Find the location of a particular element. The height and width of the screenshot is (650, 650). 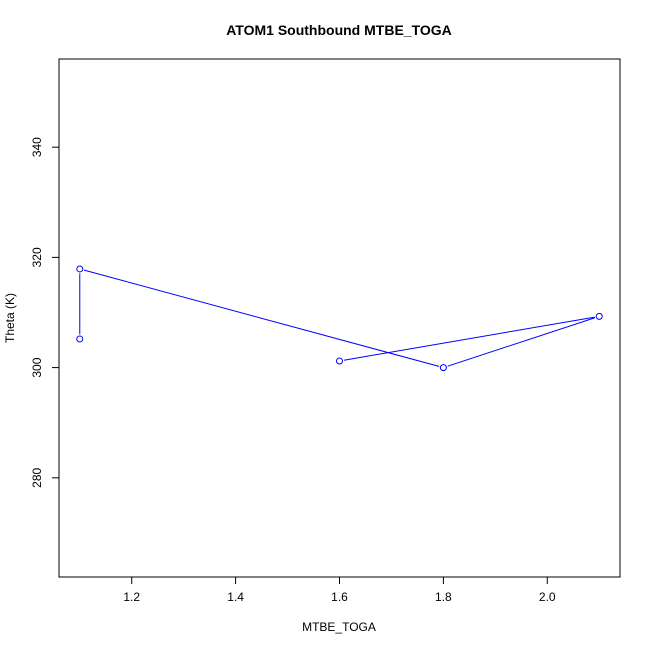

y-tick-label: 340 is located at coordinates (37, 147).